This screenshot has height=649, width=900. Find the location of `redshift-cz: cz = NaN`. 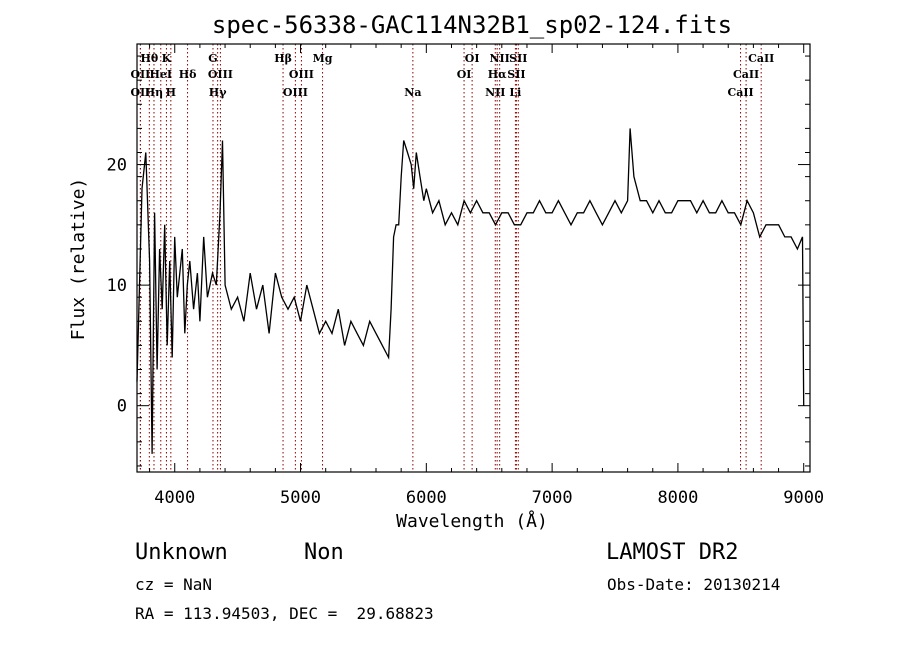

redshift-cz: cz = NaN is located at coordinates (173, 584).